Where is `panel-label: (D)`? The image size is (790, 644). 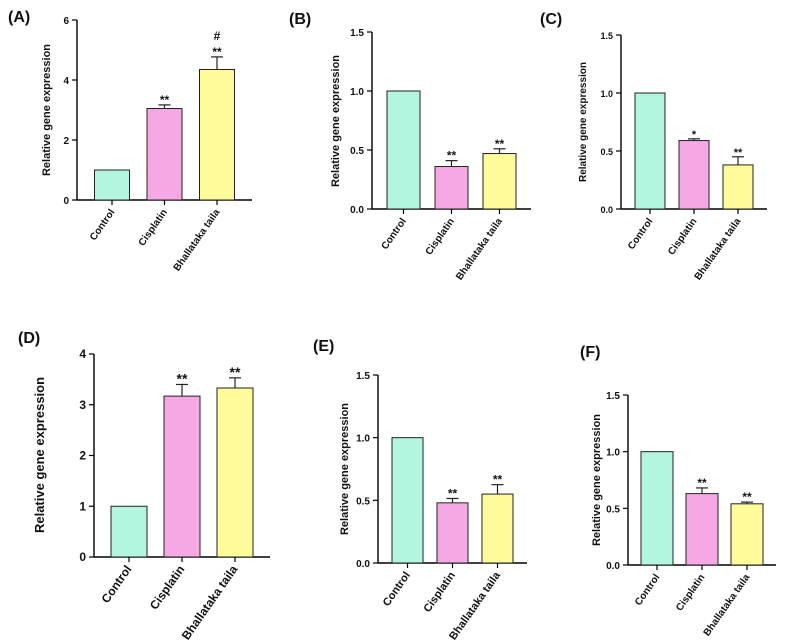
panel-label: (D) is located at coordinates (29, 338).